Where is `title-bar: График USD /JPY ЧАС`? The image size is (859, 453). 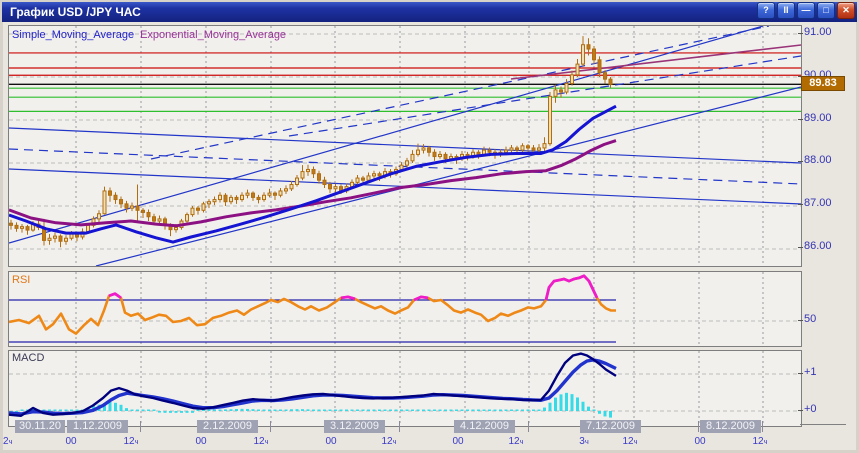
title-bar: График USD /JPY ЧАС is located at coordinates (429, 12).